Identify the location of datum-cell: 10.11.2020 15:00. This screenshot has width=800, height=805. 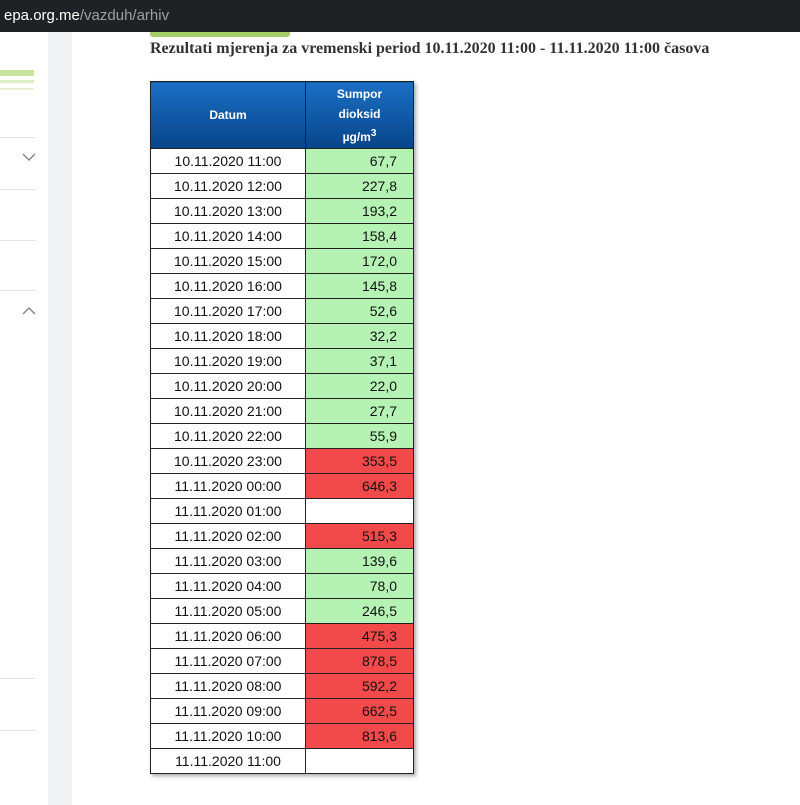
(228, 261).